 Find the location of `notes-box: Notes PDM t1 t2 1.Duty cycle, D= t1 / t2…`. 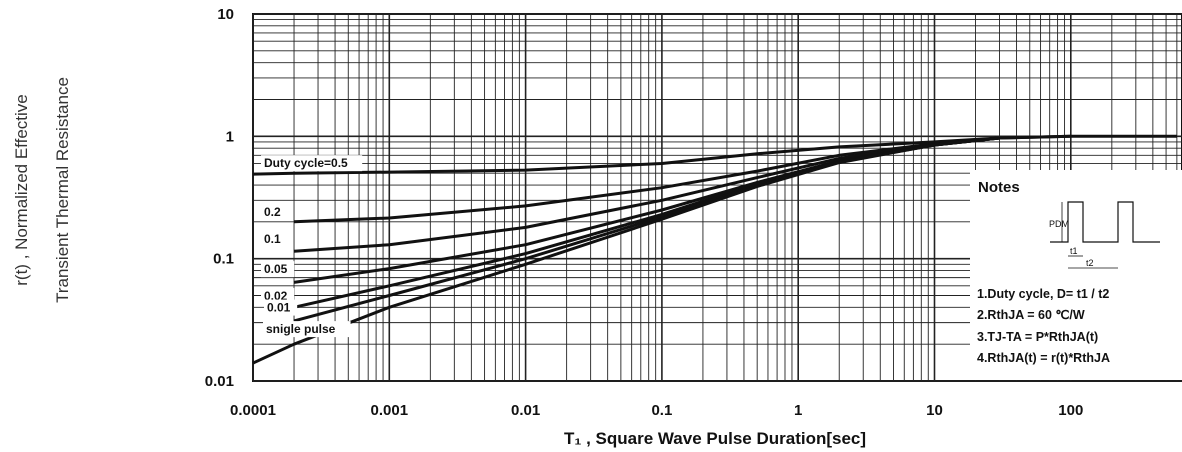

notes-box: Notes PDM t1 t2 1.Duty cycle, D= t1 / t2… is located at coordinates (1076, 275).